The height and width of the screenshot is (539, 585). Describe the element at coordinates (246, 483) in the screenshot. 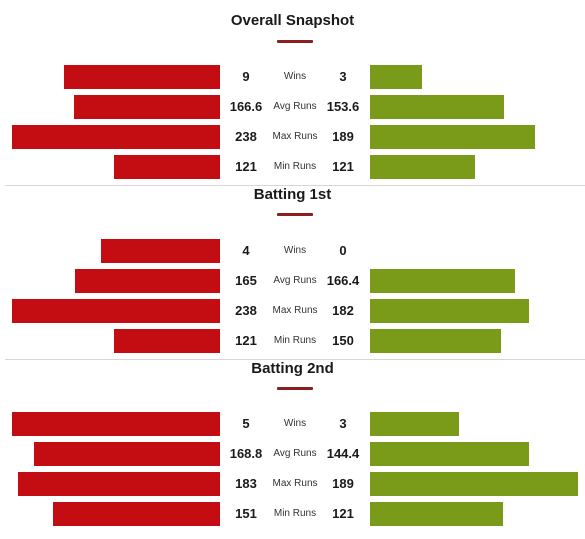

I see `left-value: 183` at that location.